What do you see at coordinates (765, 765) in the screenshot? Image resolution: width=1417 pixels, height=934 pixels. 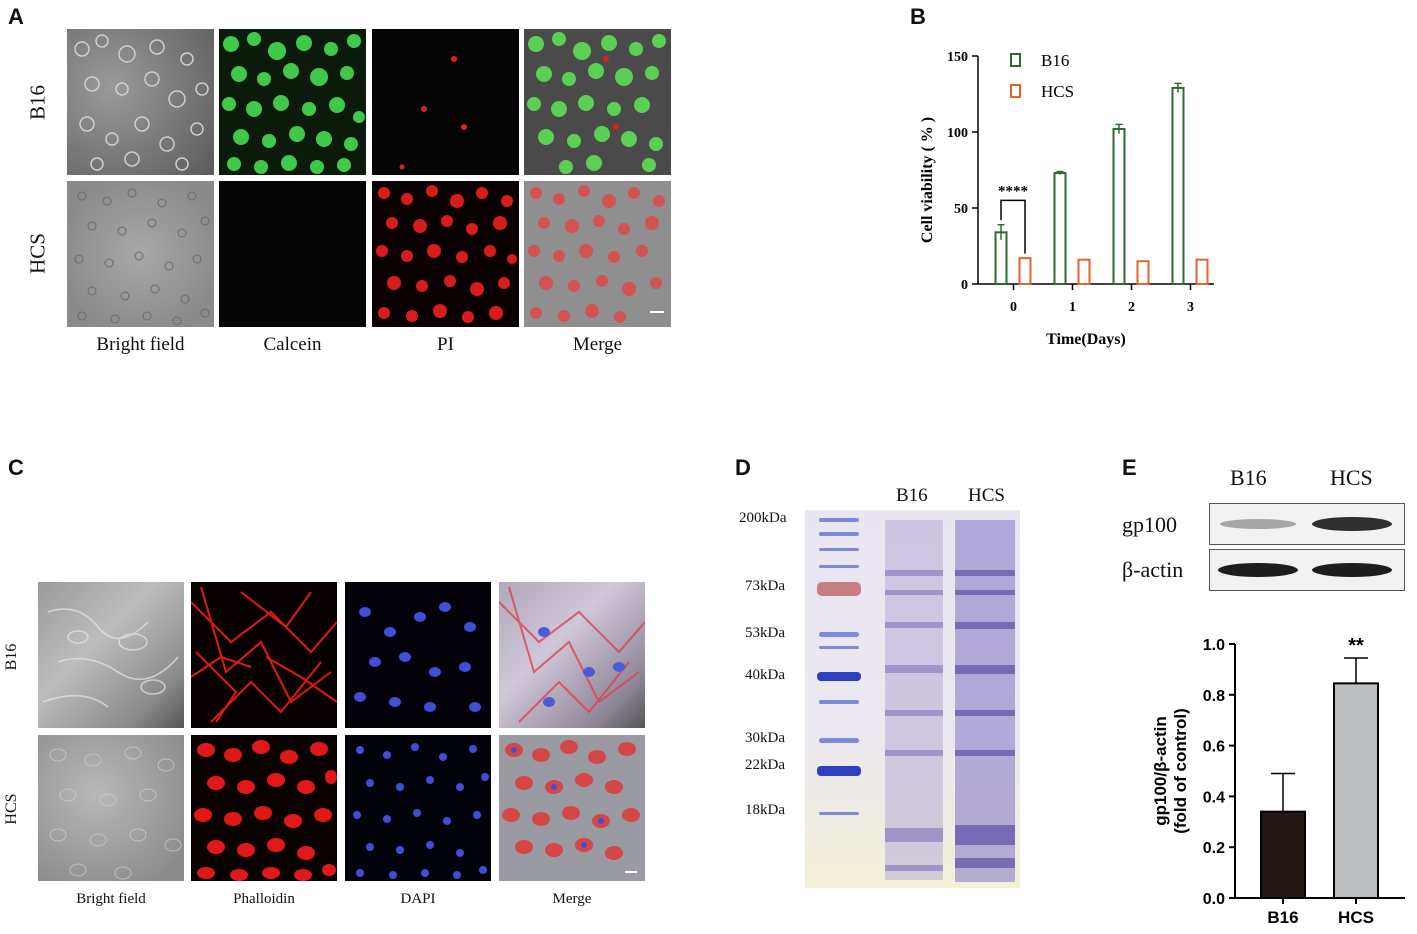 I see `marker-label-22: 22kDa` at bounding box center [765, 765].